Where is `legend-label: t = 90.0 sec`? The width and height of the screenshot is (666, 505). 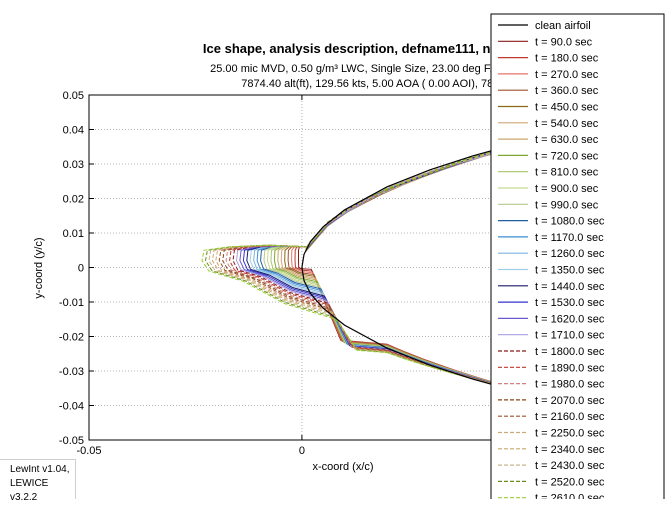 legend-label: t = 90.0 sec is located at coordinates (564, 42).